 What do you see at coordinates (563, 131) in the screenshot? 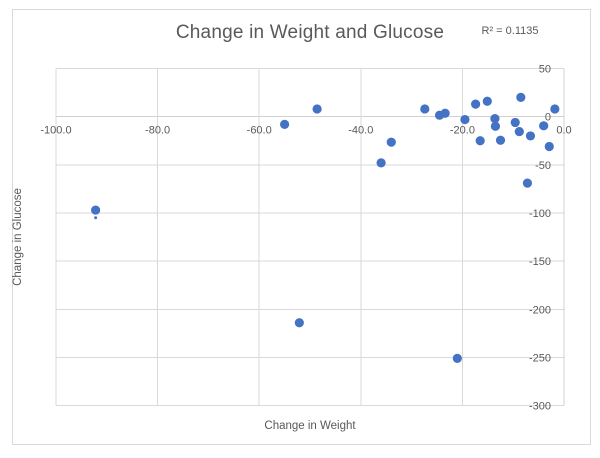
I see `x-tick-label: 0.0` at bounding box center [563, 131].